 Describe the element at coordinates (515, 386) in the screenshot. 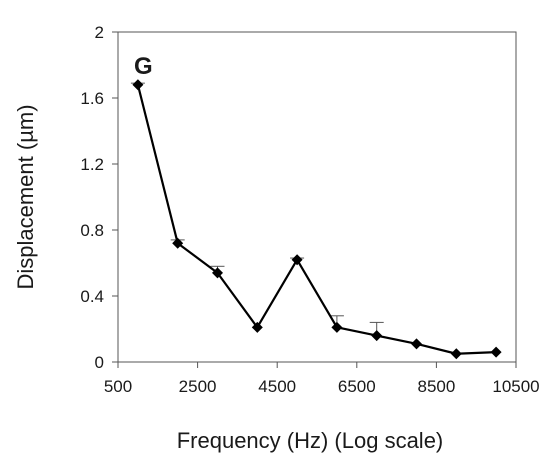

I see `x-tick-label: 10500` at that location.